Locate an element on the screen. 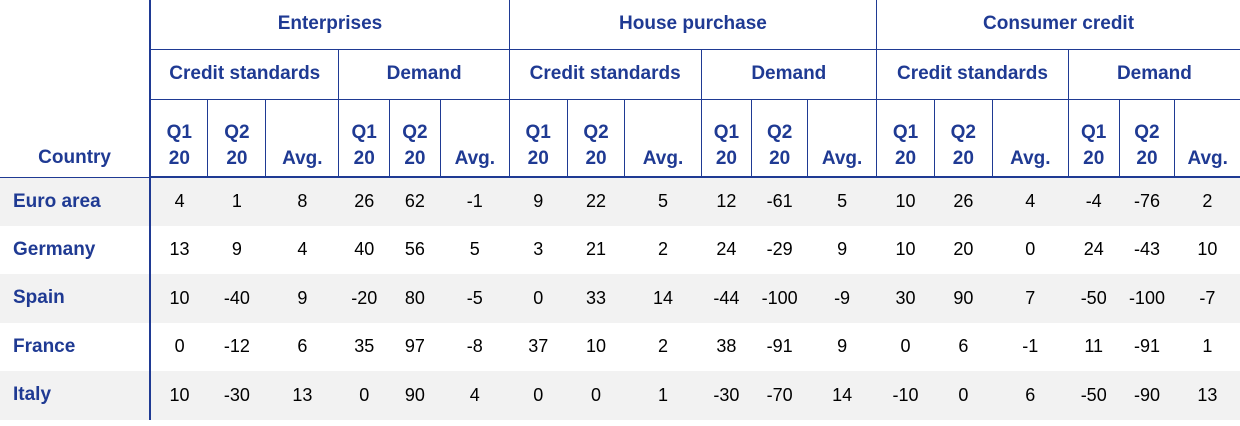  value-cell: -7 is located at coordinates (1207, 298).